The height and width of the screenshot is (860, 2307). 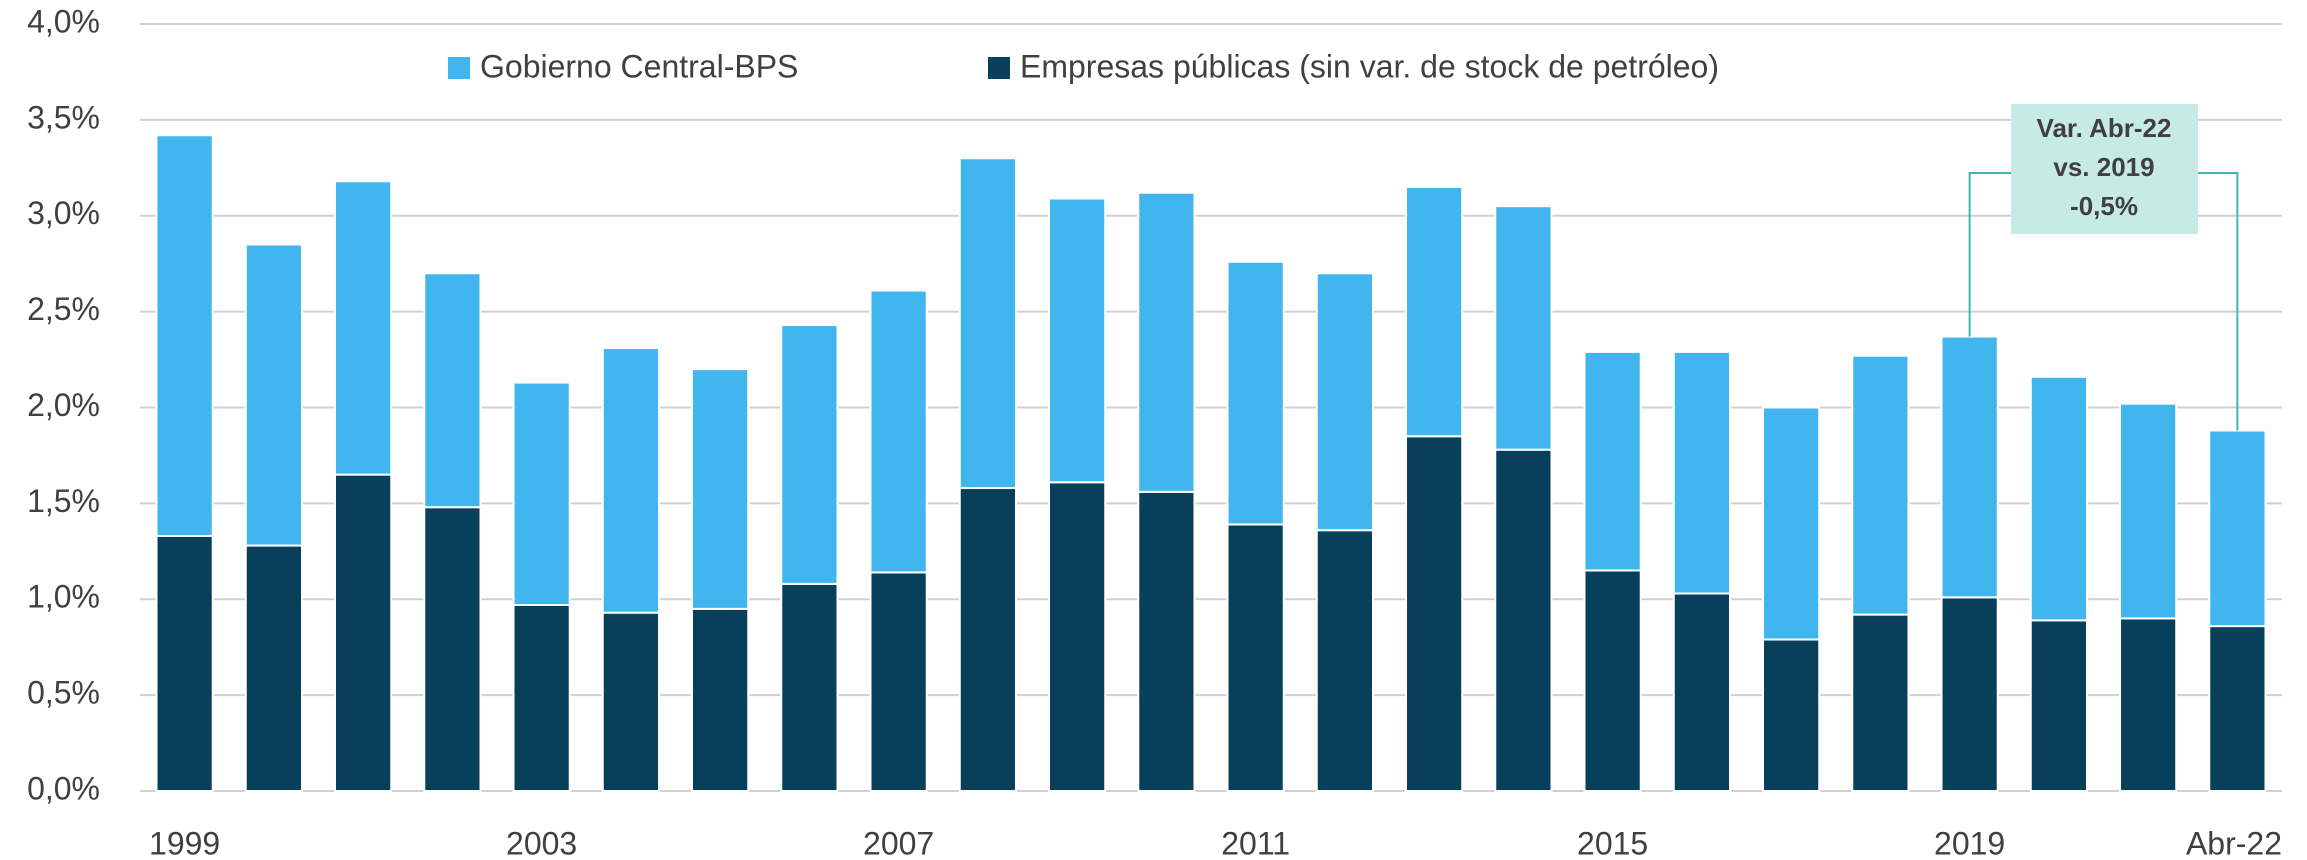 What do you see at coordinates (1969, 842) in the screenshot?
I see `x-tick-label: 2019` at bounding box center [1969, 842].